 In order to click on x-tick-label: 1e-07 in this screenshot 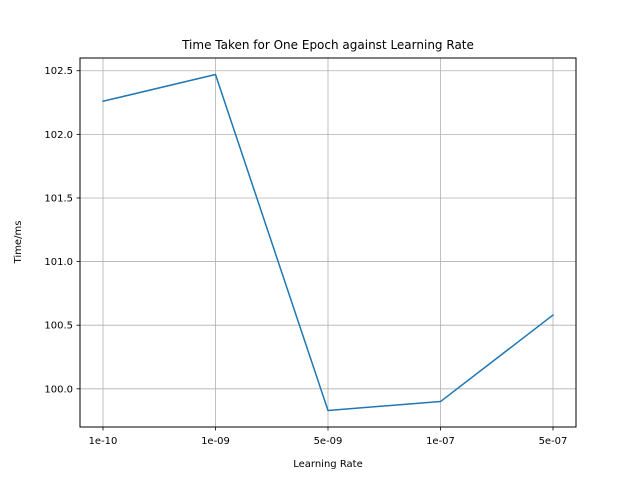, I will do `click(440, 441)`.